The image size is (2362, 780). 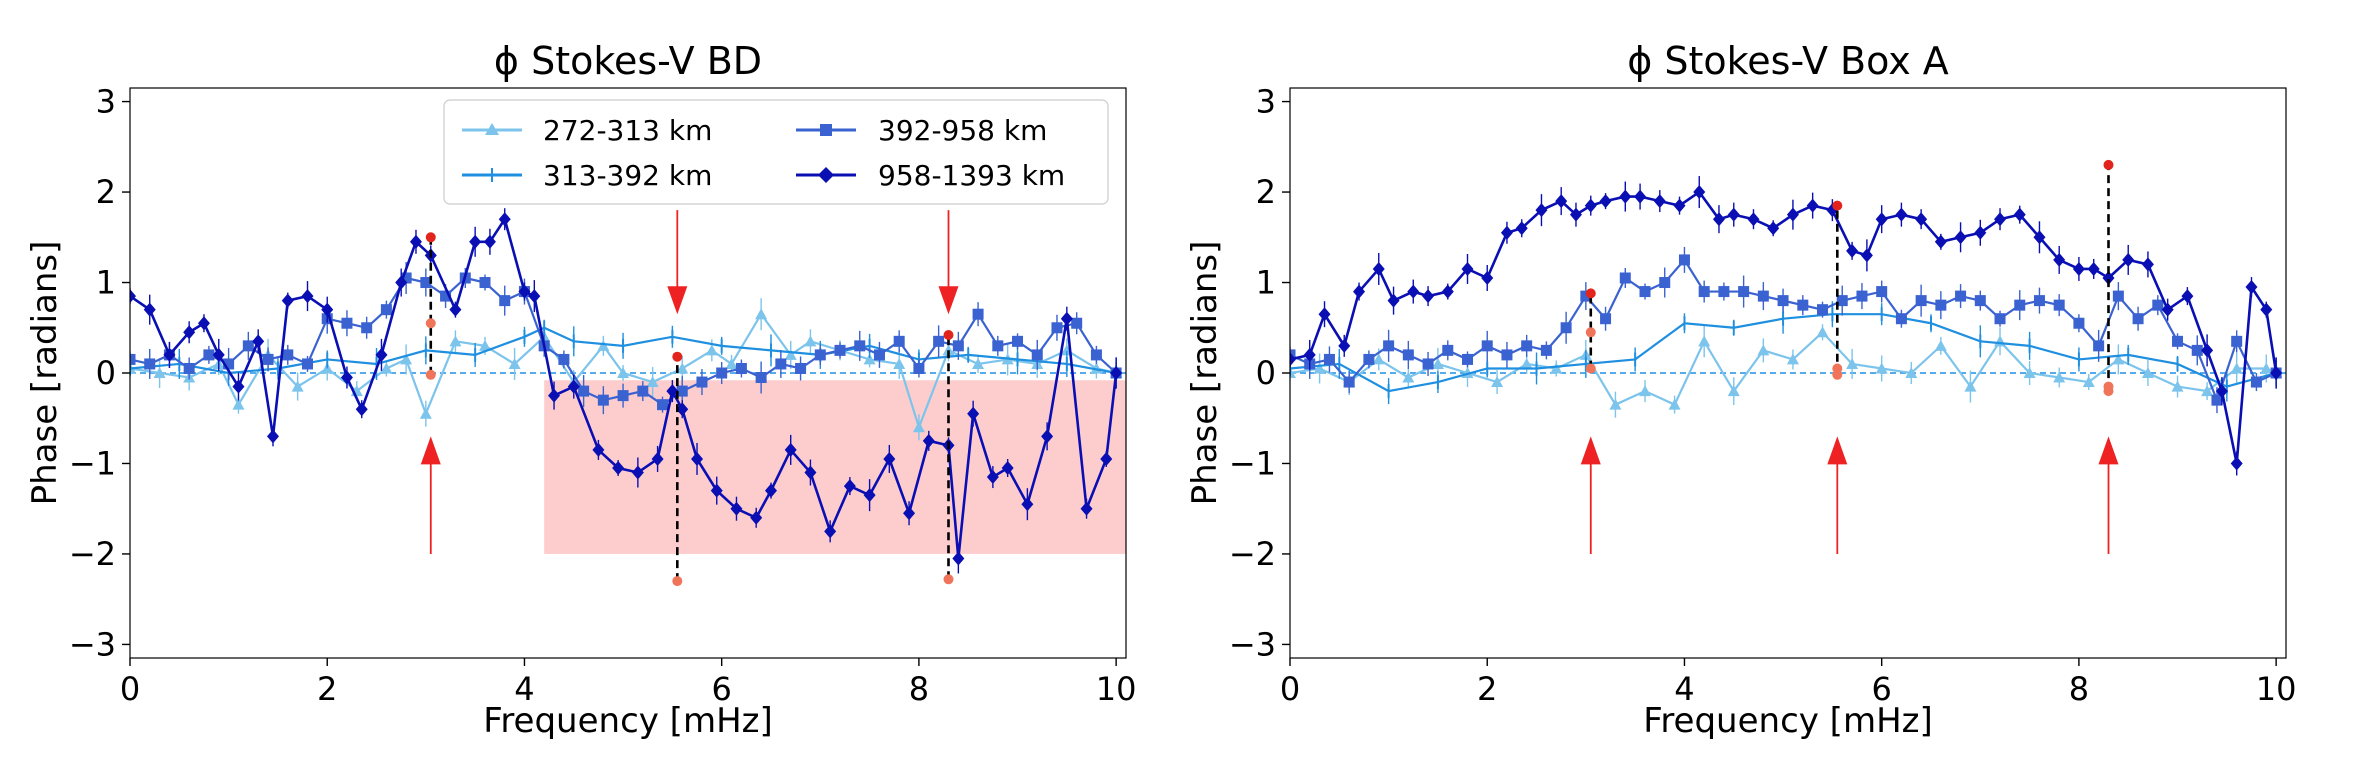 What do you see at coordinates (106, 192) in the screenshot?
I see `y-tick-label: 2` at bounding box center [106, 192].